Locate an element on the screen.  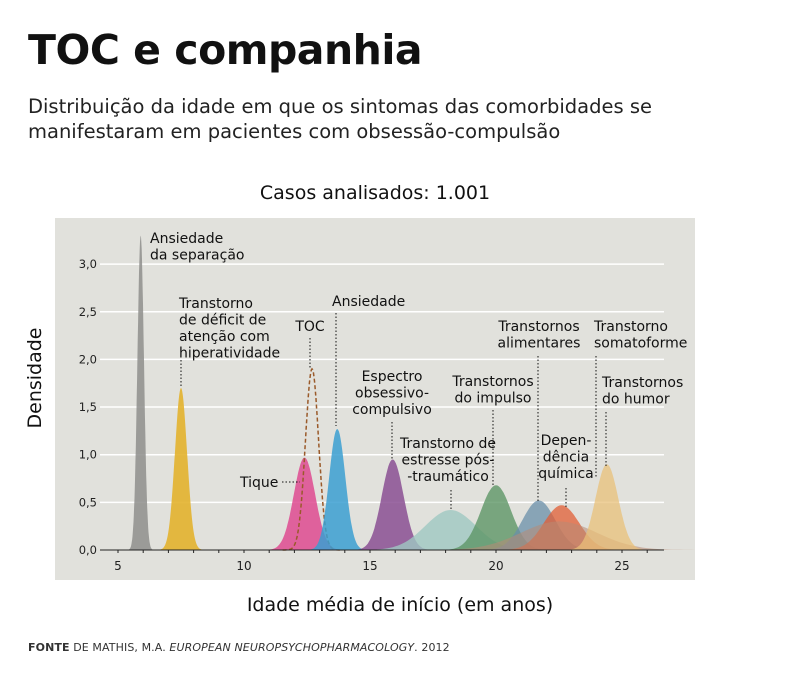
series-label-line: alimentares is located at coordinates (539, 344).